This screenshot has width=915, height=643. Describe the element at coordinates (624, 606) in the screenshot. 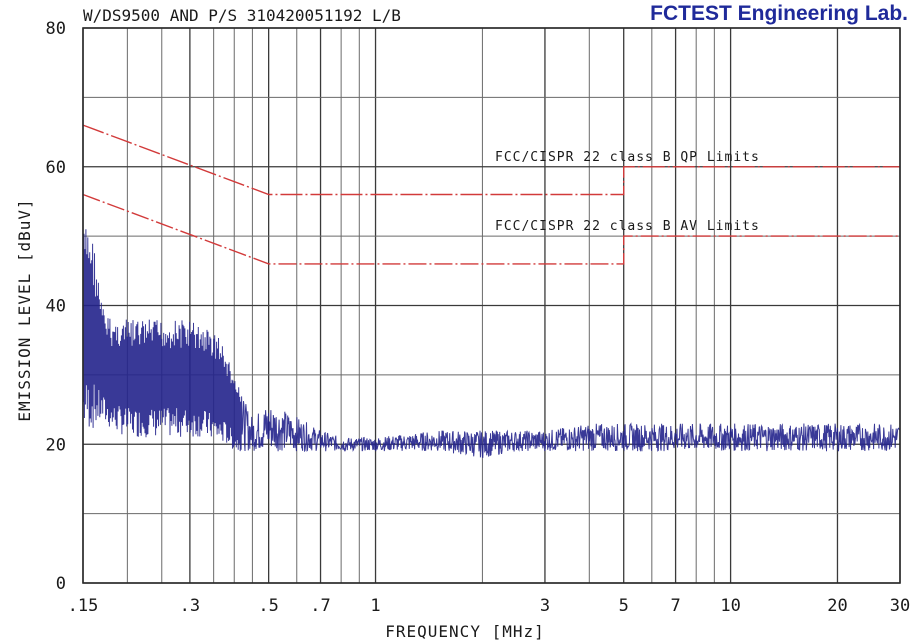

I see `x-tick-label: 5` at that location.